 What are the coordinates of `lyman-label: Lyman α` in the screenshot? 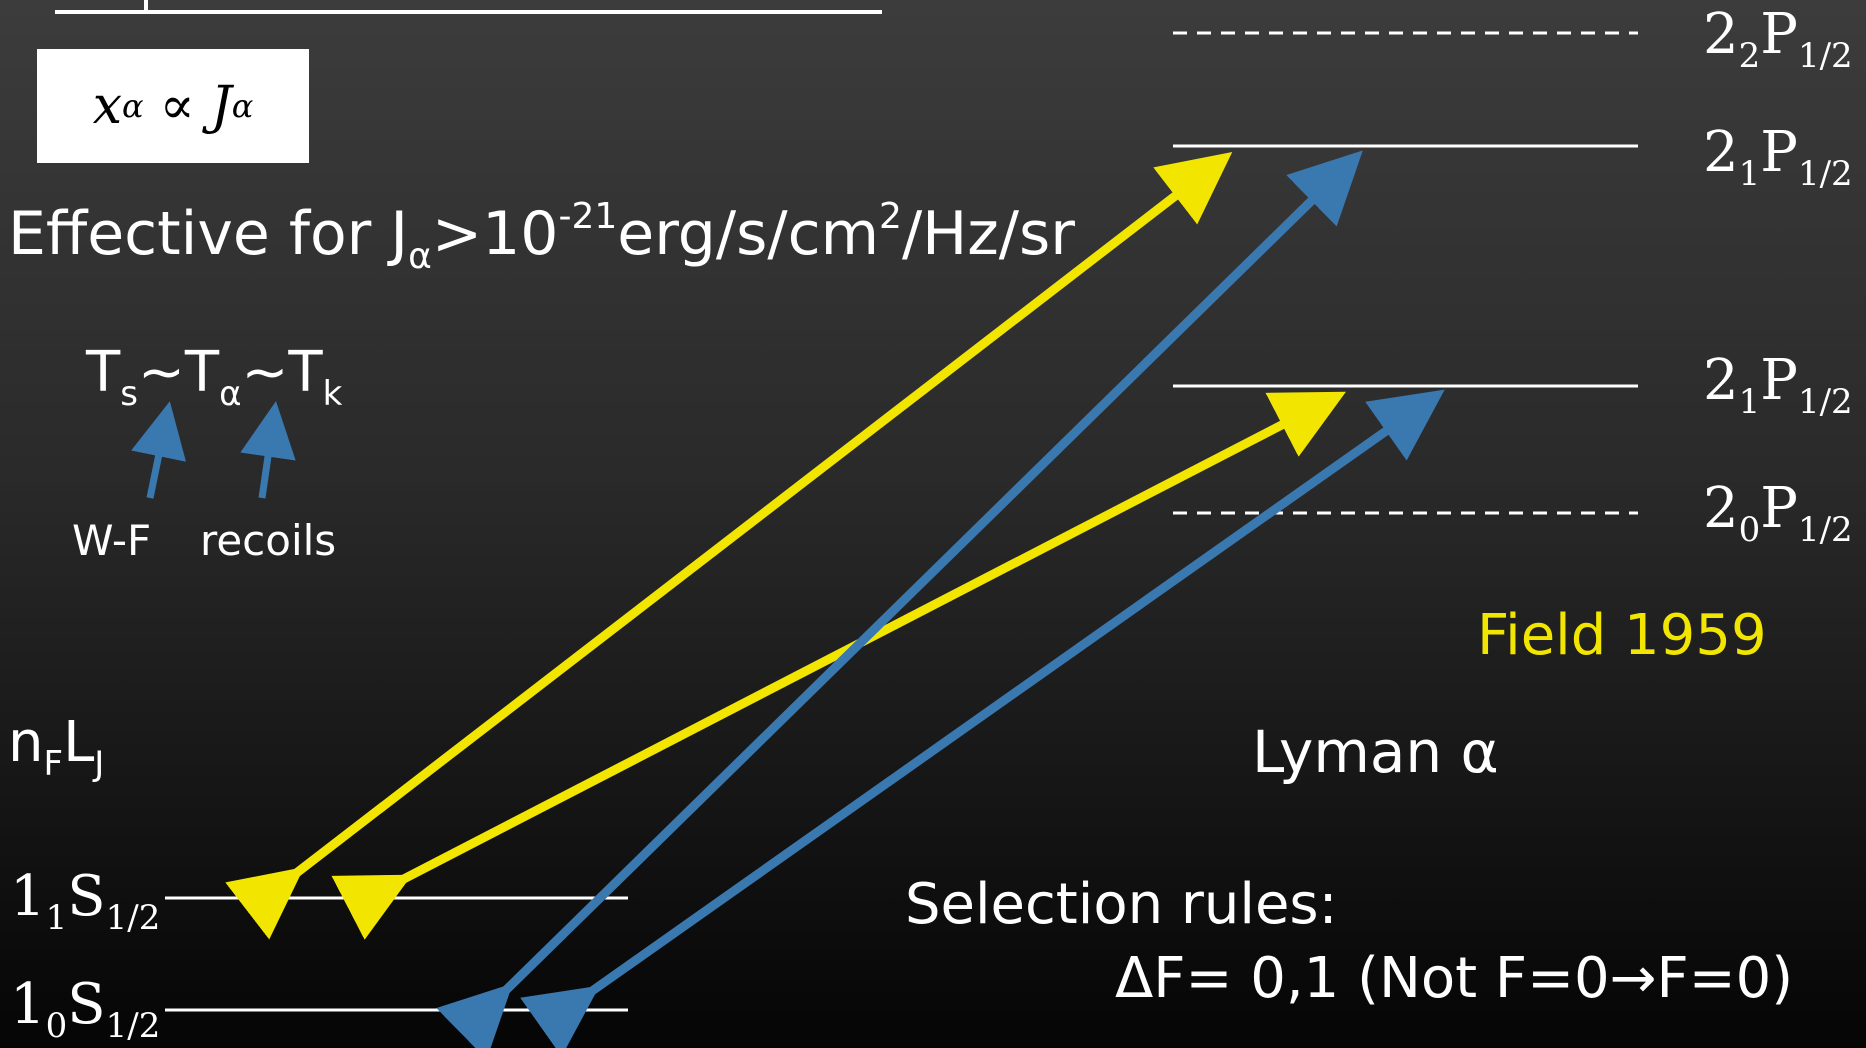 It's located at (1375, 752).